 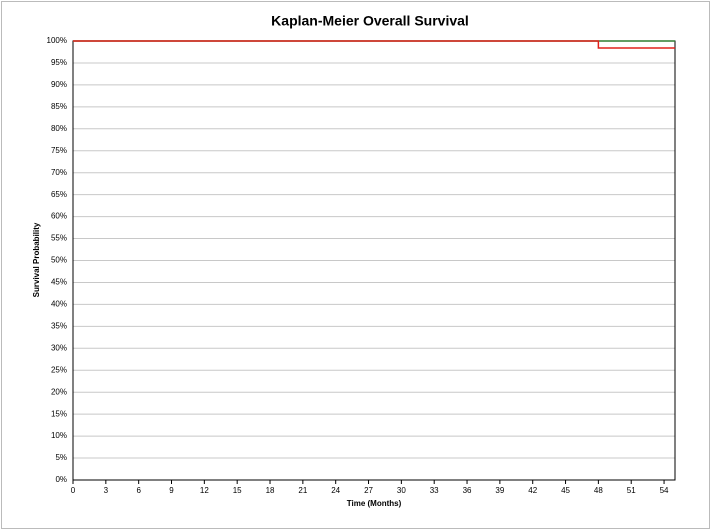 What do you see at coordinates (237, 490) in the screenshot?
I see `x-tick-label: 15` at bounding box center [237, 490].